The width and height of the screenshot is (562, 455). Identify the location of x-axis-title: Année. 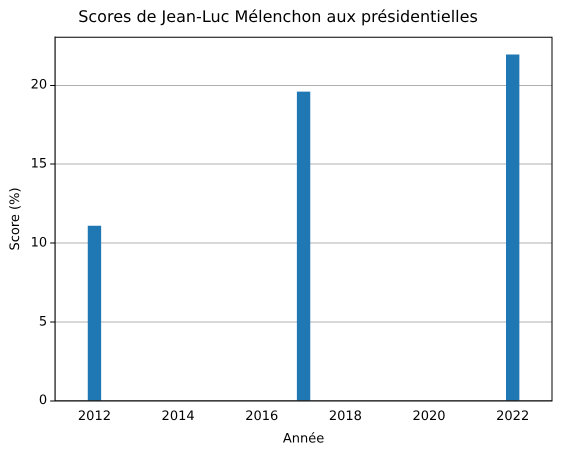
(303, 439).